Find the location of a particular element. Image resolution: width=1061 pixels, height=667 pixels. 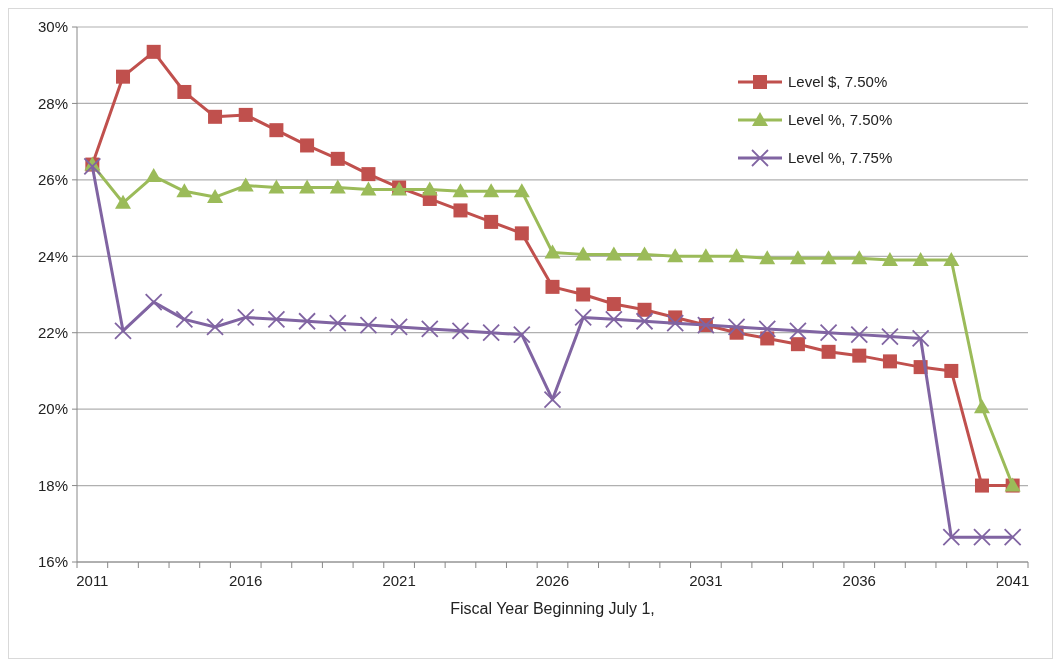

x-tick-label: 2016 is located at coordinates (246, 580).